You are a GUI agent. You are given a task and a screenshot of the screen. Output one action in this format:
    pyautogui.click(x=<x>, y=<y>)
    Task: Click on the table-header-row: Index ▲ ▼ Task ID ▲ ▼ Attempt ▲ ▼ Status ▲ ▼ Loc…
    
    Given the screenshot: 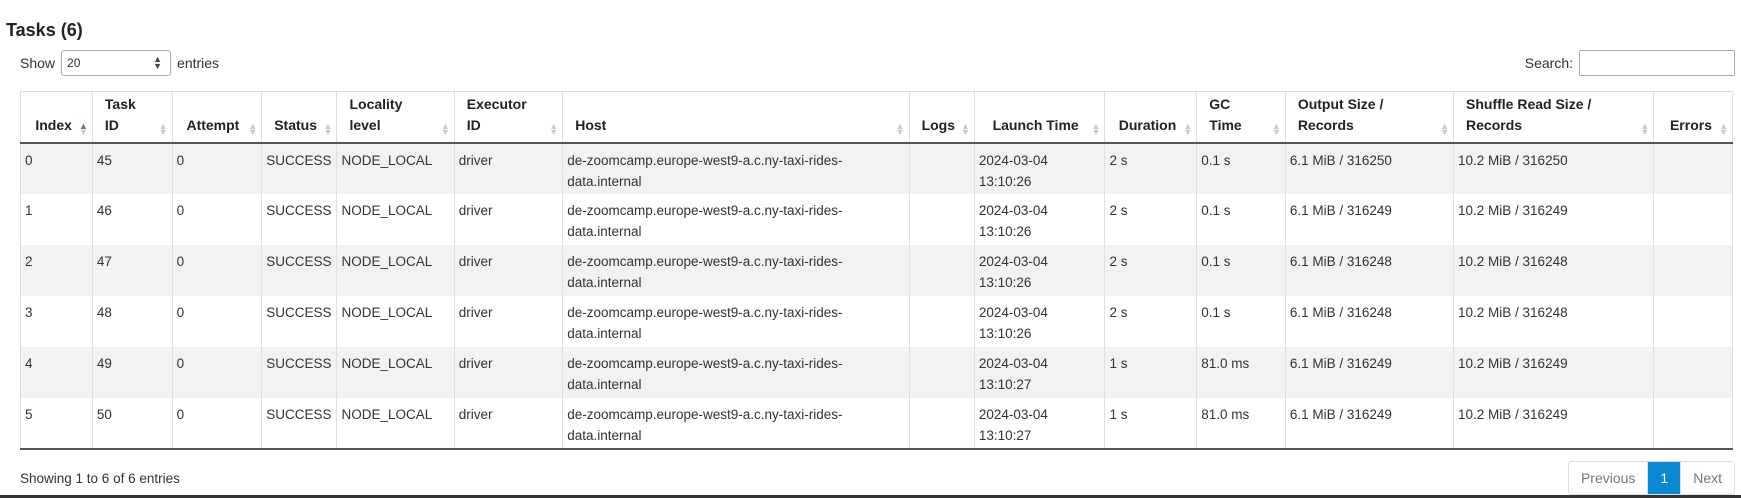 What is the action you would take?
    pyautogui.click(x=876, y=117)
    